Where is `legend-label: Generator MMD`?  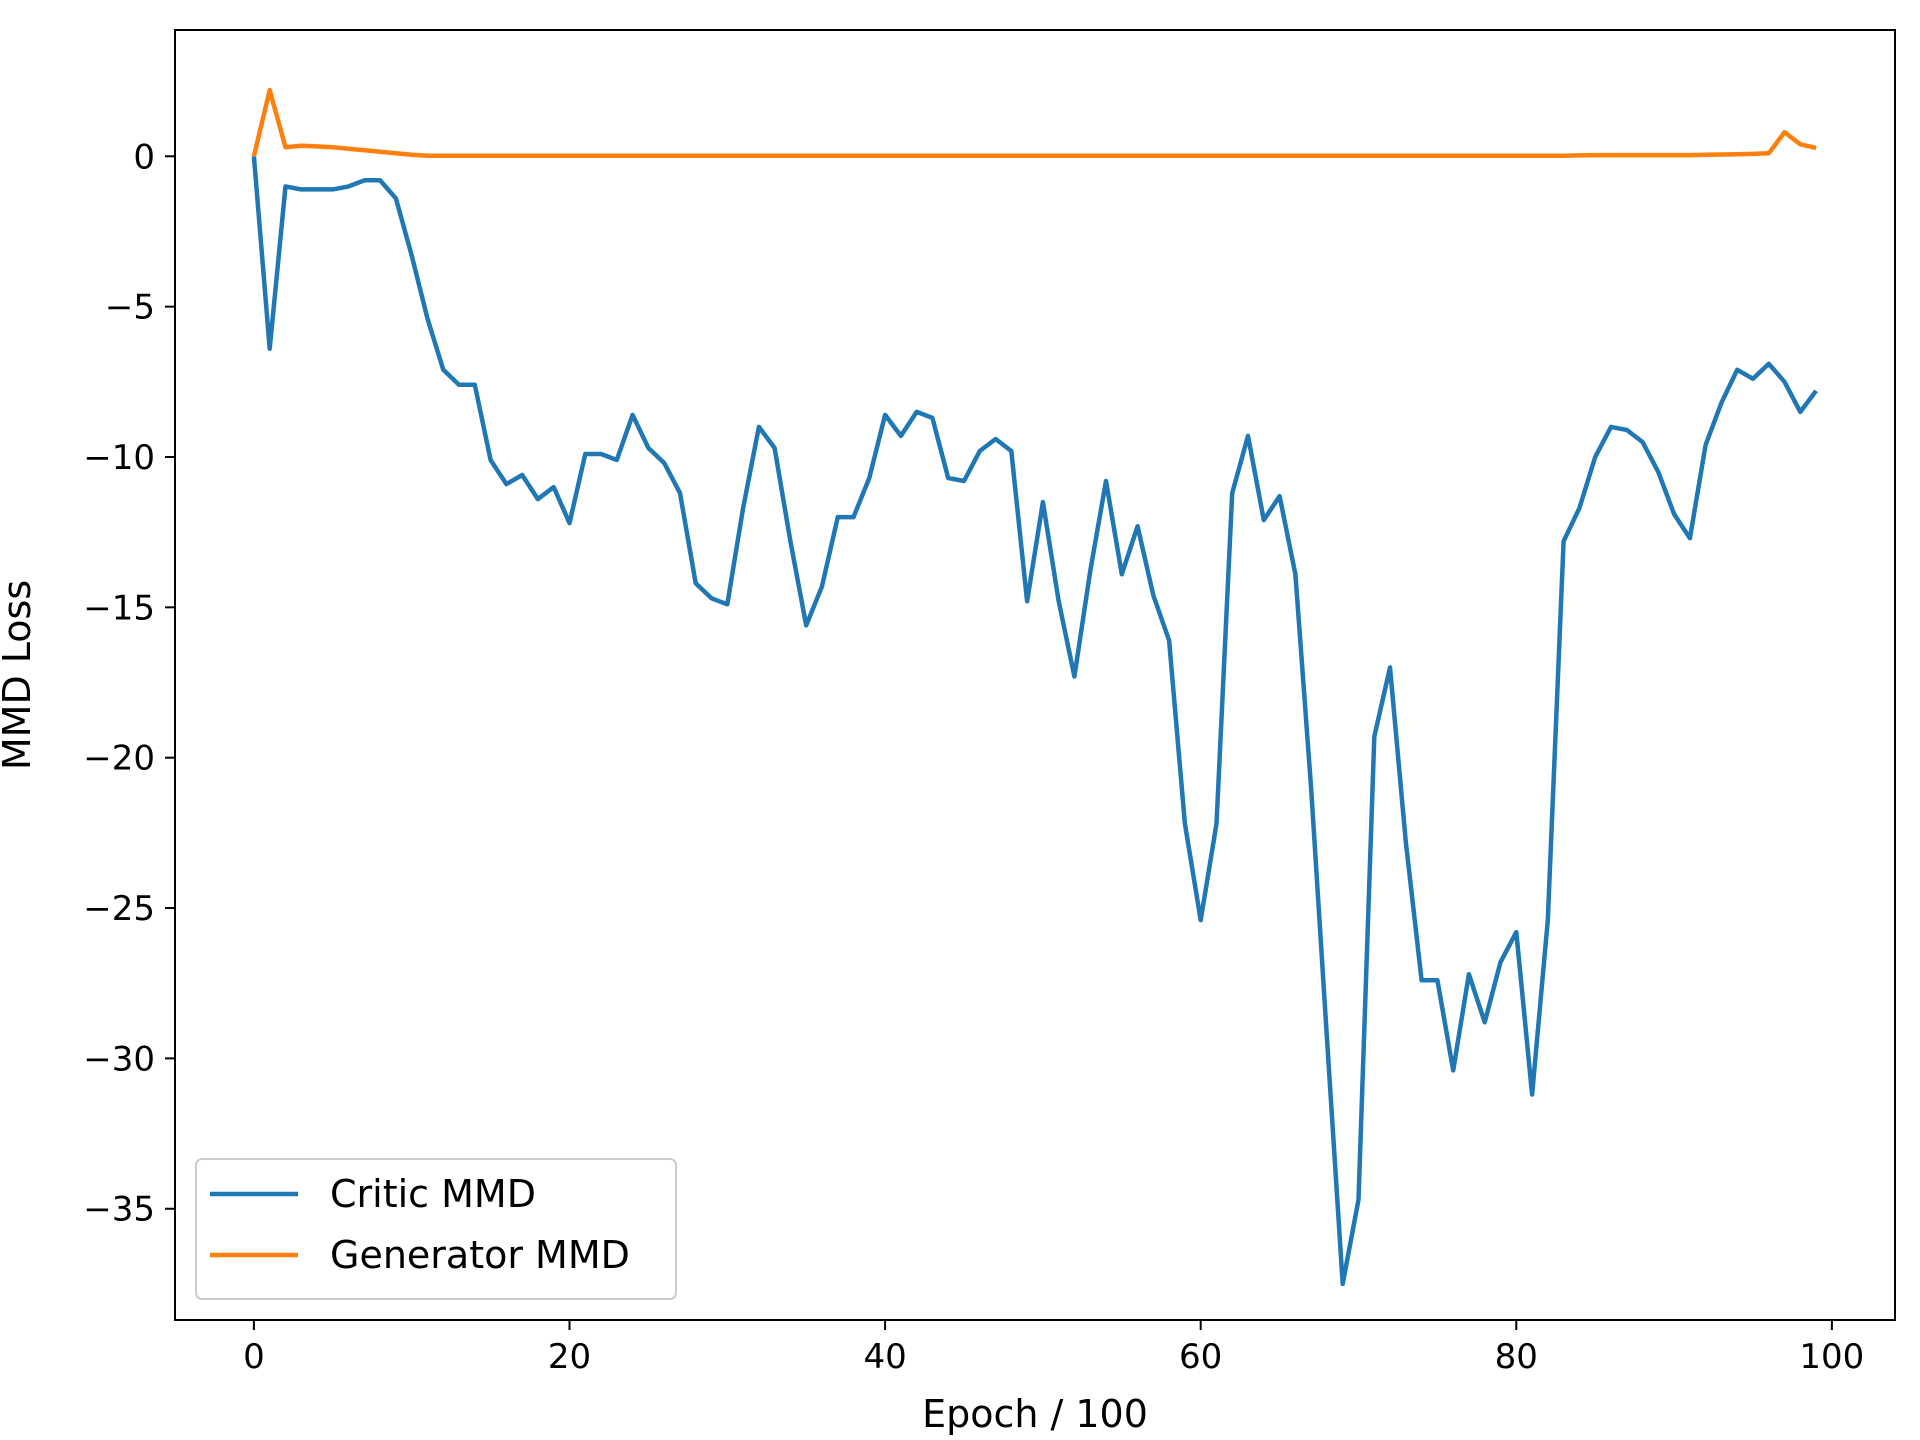 legend-label: Generator MMD is located at coordinates (480, 1255).